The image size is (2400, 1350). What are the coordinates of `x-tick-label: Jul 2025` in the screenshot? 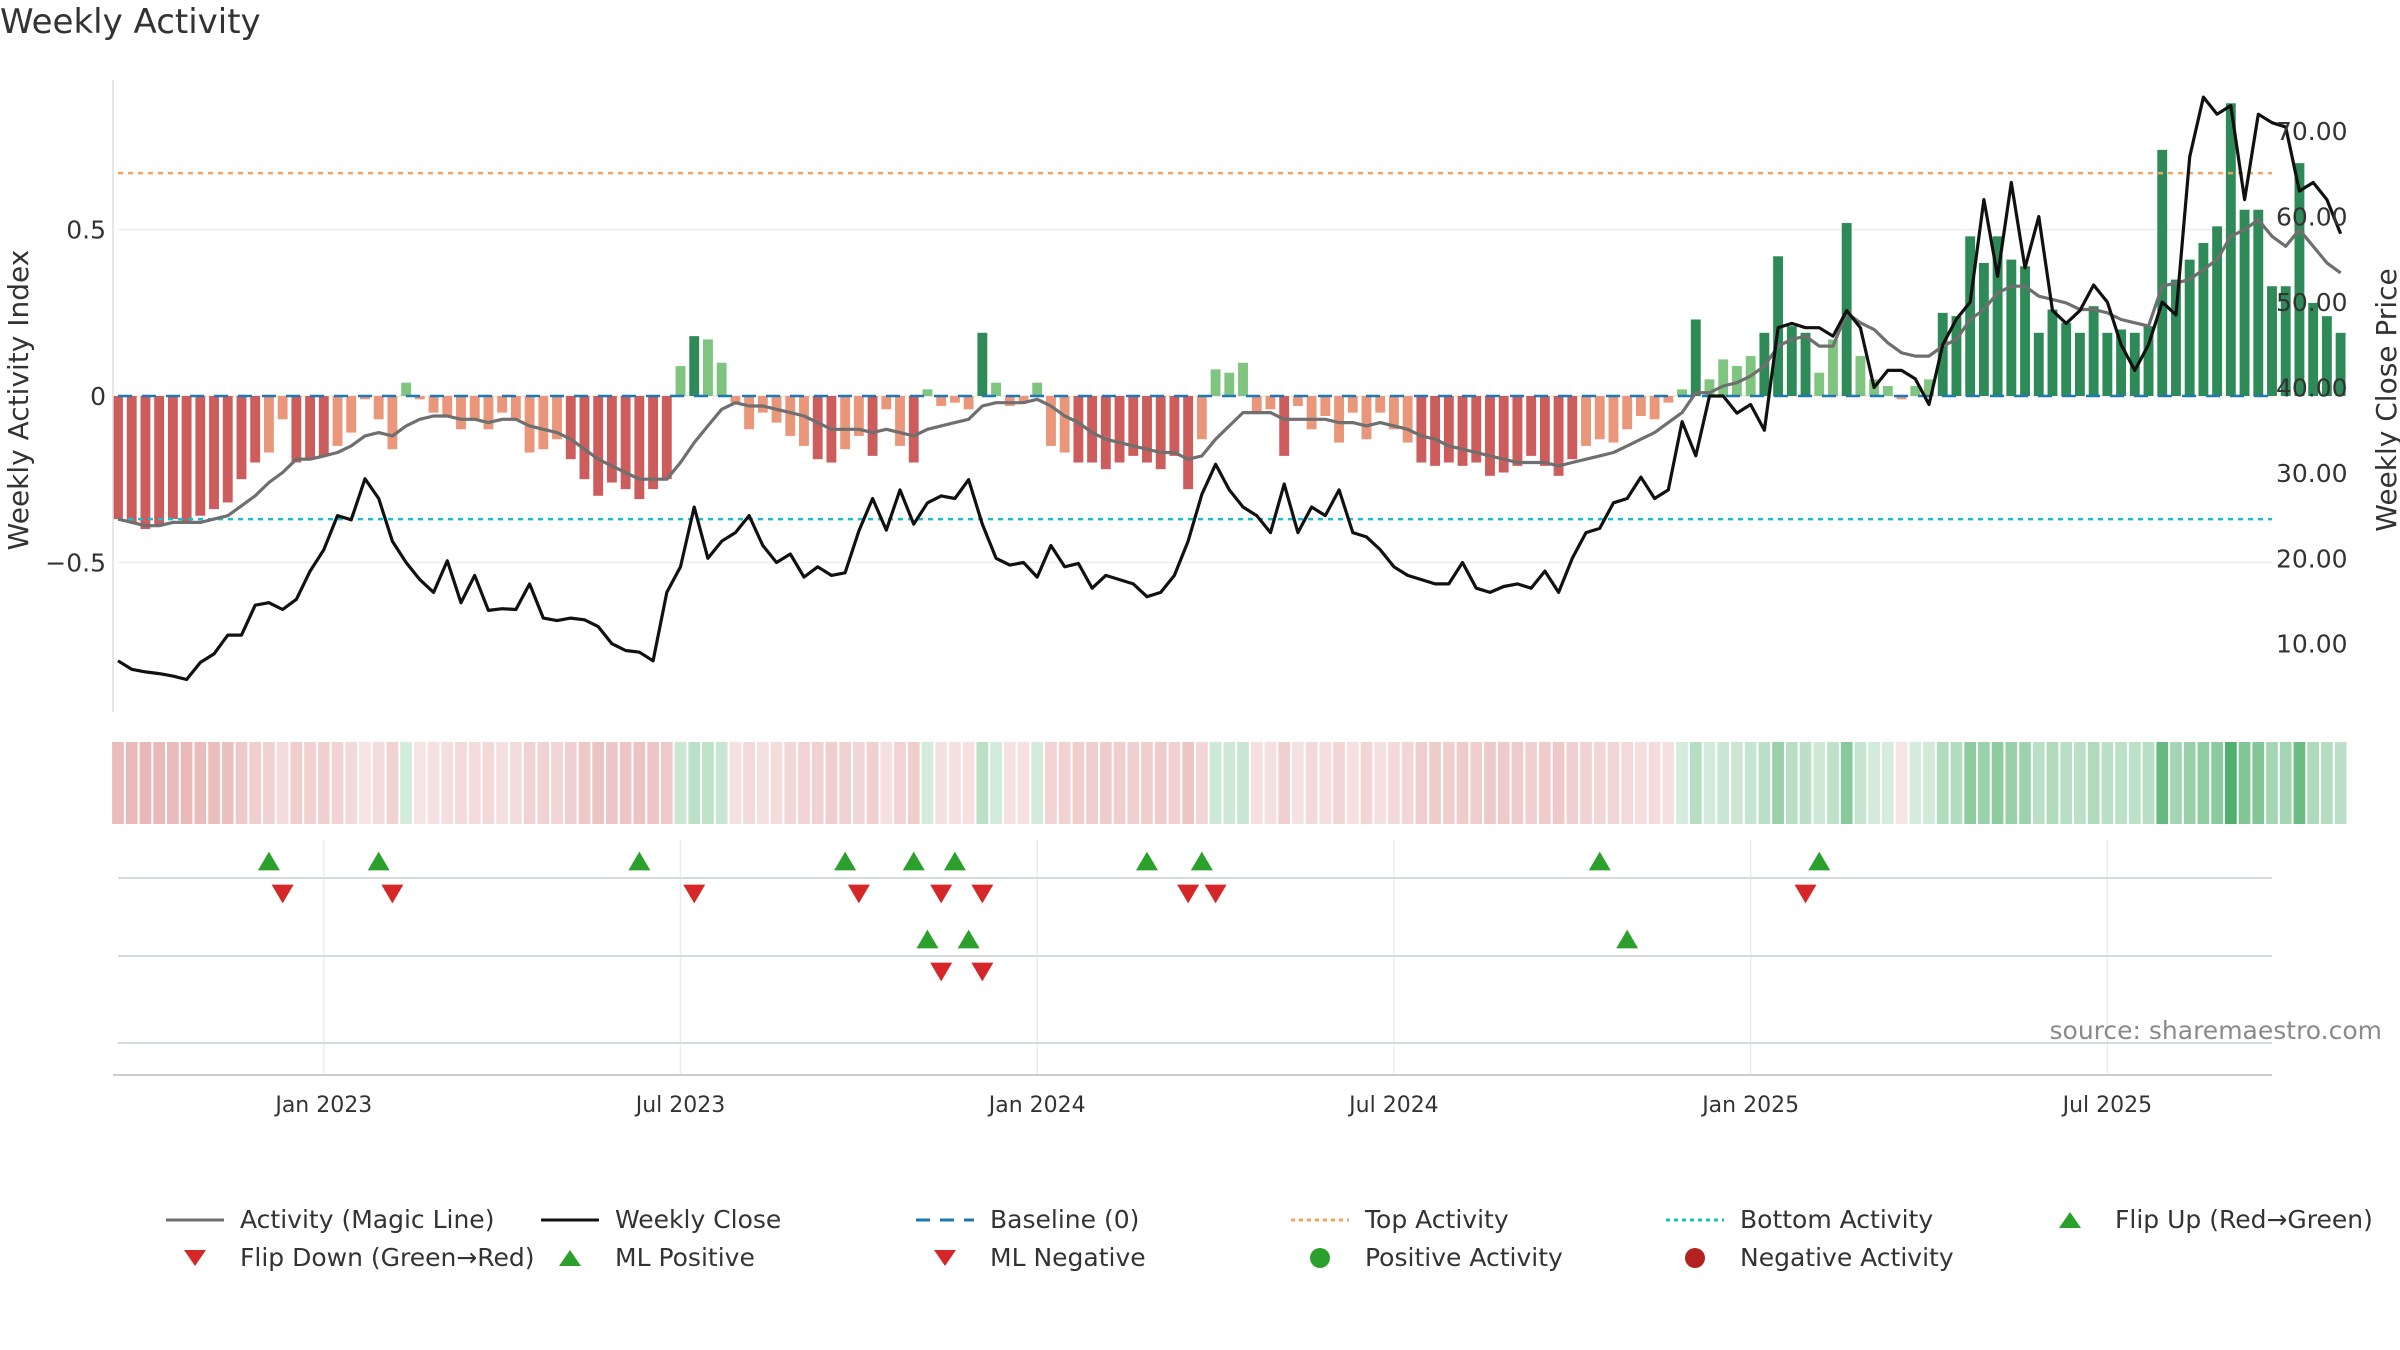 It's located at (2107, 1105).